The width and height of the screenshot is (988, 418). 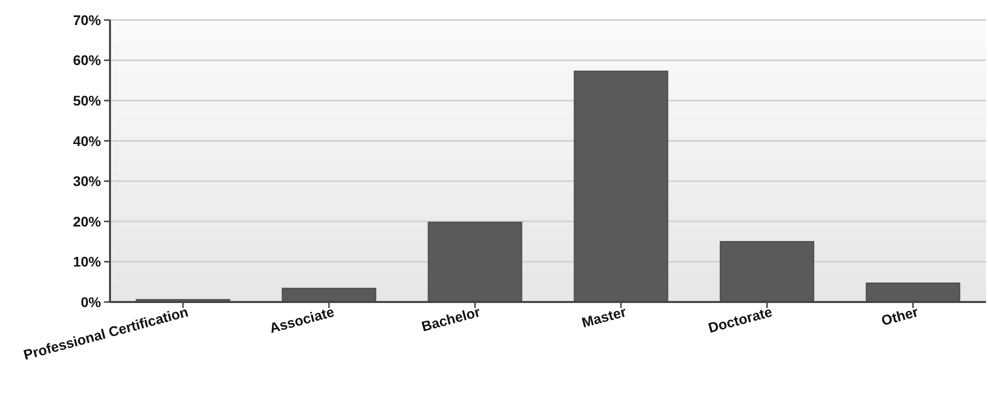 What do you see at coordinates (87, 262) in the screenshot?
I see `y-tick-label: 10%` at bounding box center [87, 262].